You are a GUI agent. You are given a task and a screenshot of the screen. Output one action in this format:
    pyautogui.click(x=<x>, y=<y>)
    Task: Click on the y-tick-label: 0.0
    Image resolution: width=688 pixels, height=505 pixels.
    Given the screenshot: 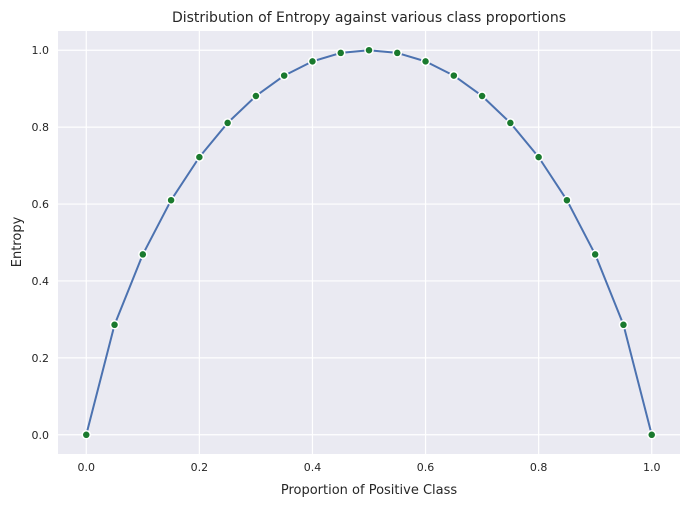 What is the action you would take?
    pyautogui.click(x=41, y=435)
    